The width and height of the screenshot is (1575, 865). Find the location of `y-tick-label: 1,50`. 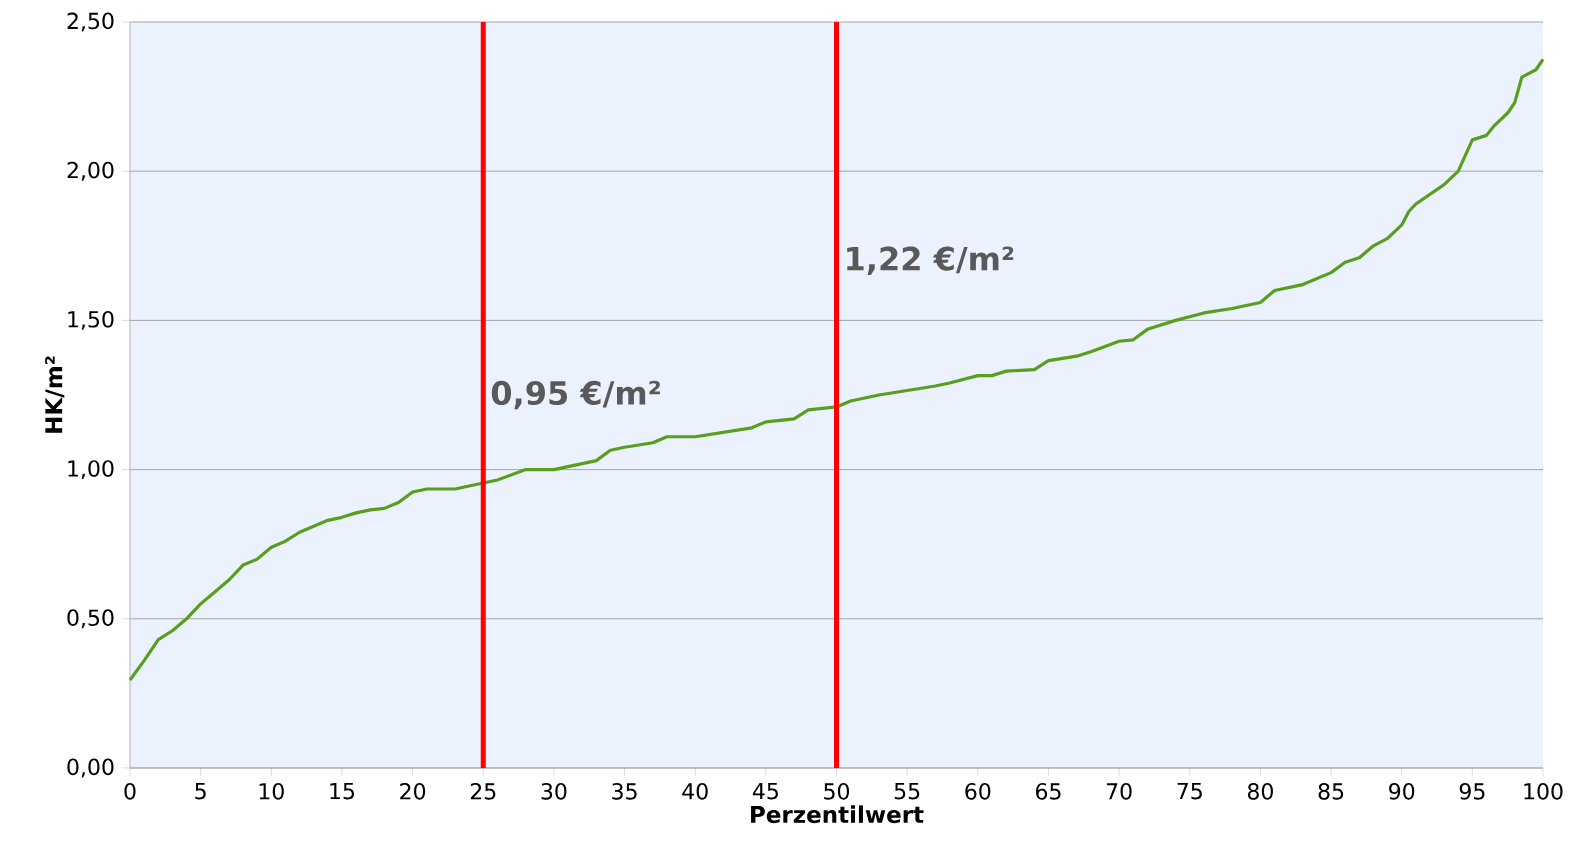

y-tick-label: 1,50 is located at coordinates (91, 320).